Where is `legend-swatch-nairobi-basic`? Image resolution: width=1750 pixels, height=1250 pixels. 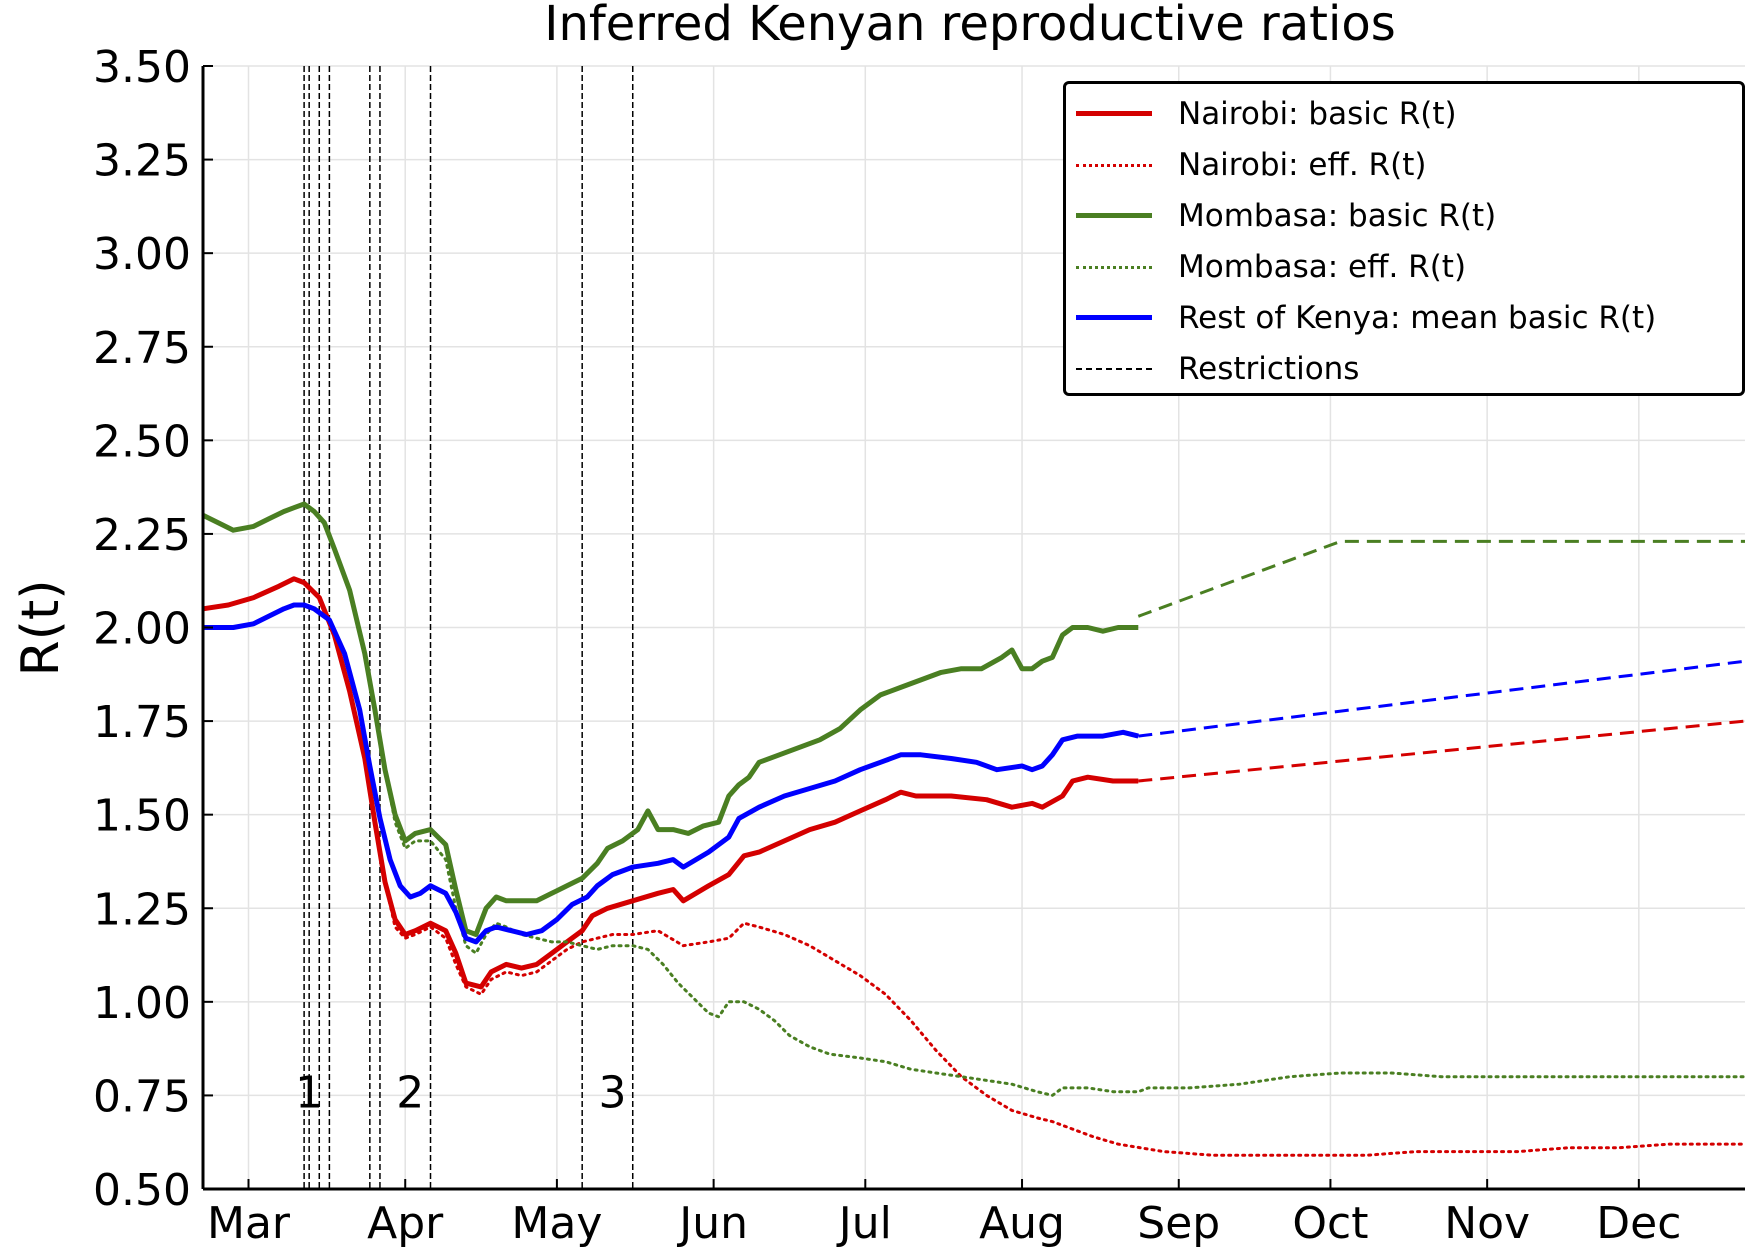 legend-swatch-nairobi-basic is located at coordinates (1114, 113).